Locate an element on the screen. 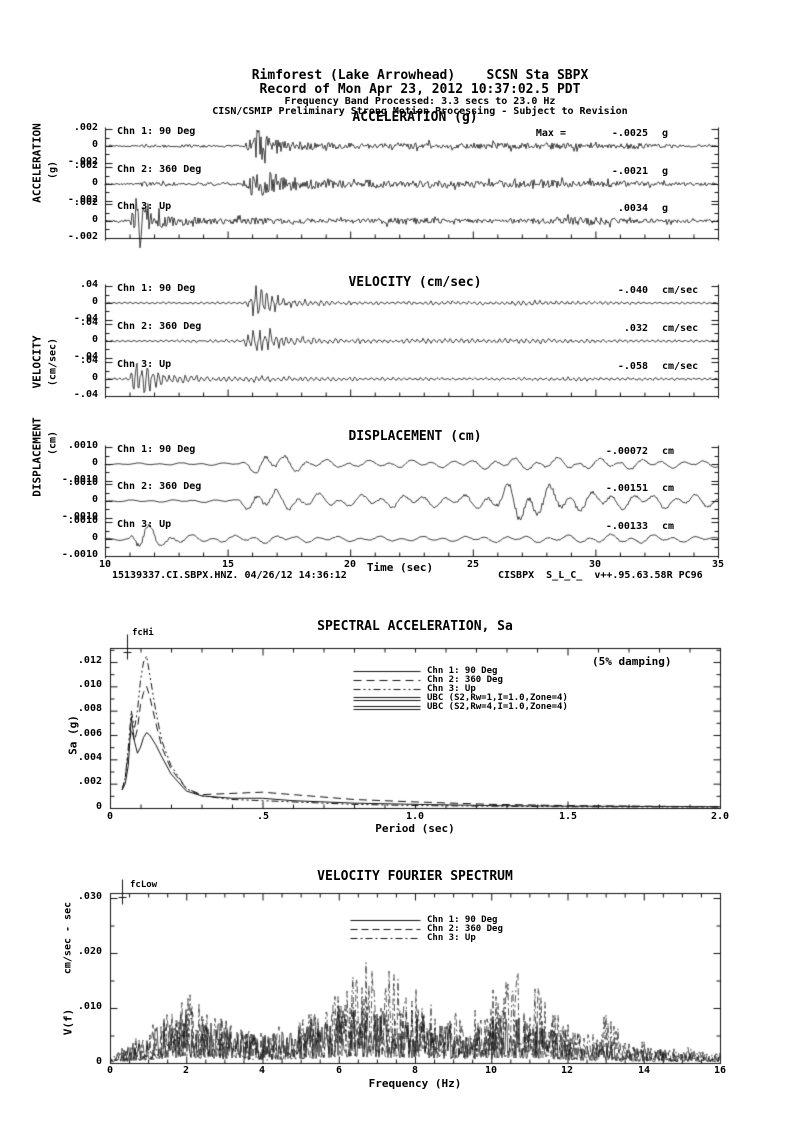  acc-ch1-scale-bottom: -.002 is located at coordinates (82, 161).